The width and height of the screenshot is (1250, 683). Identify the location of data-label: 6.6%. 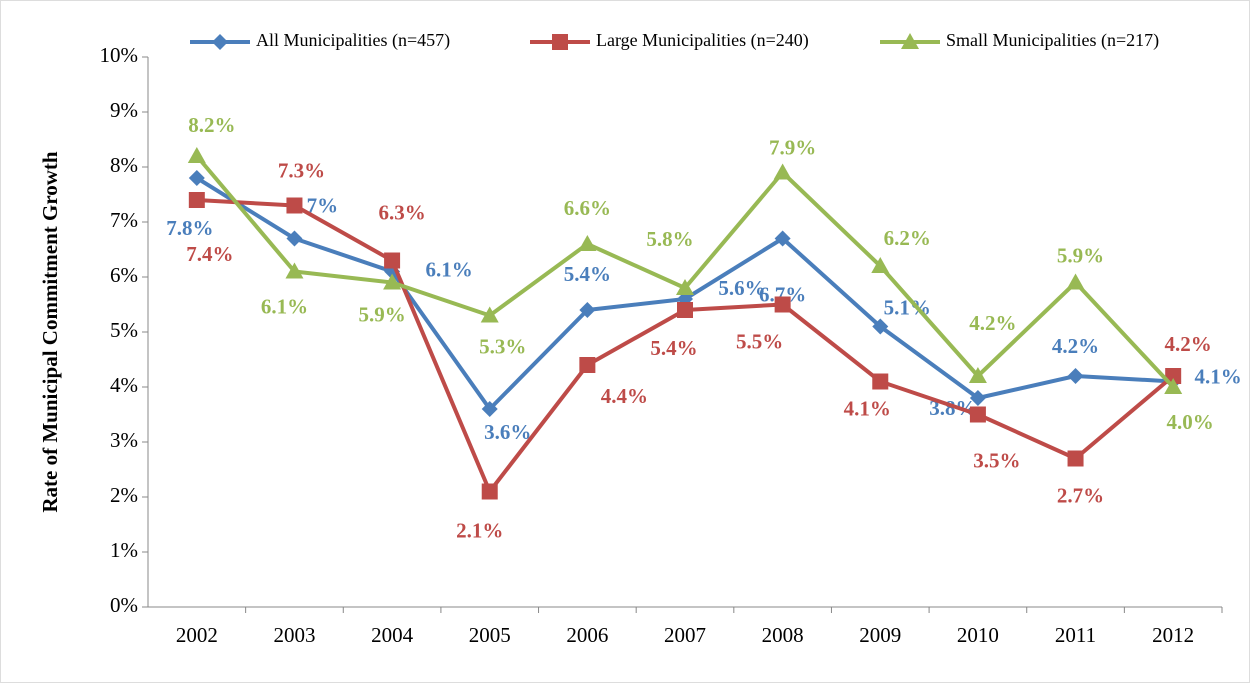
(587, 208).